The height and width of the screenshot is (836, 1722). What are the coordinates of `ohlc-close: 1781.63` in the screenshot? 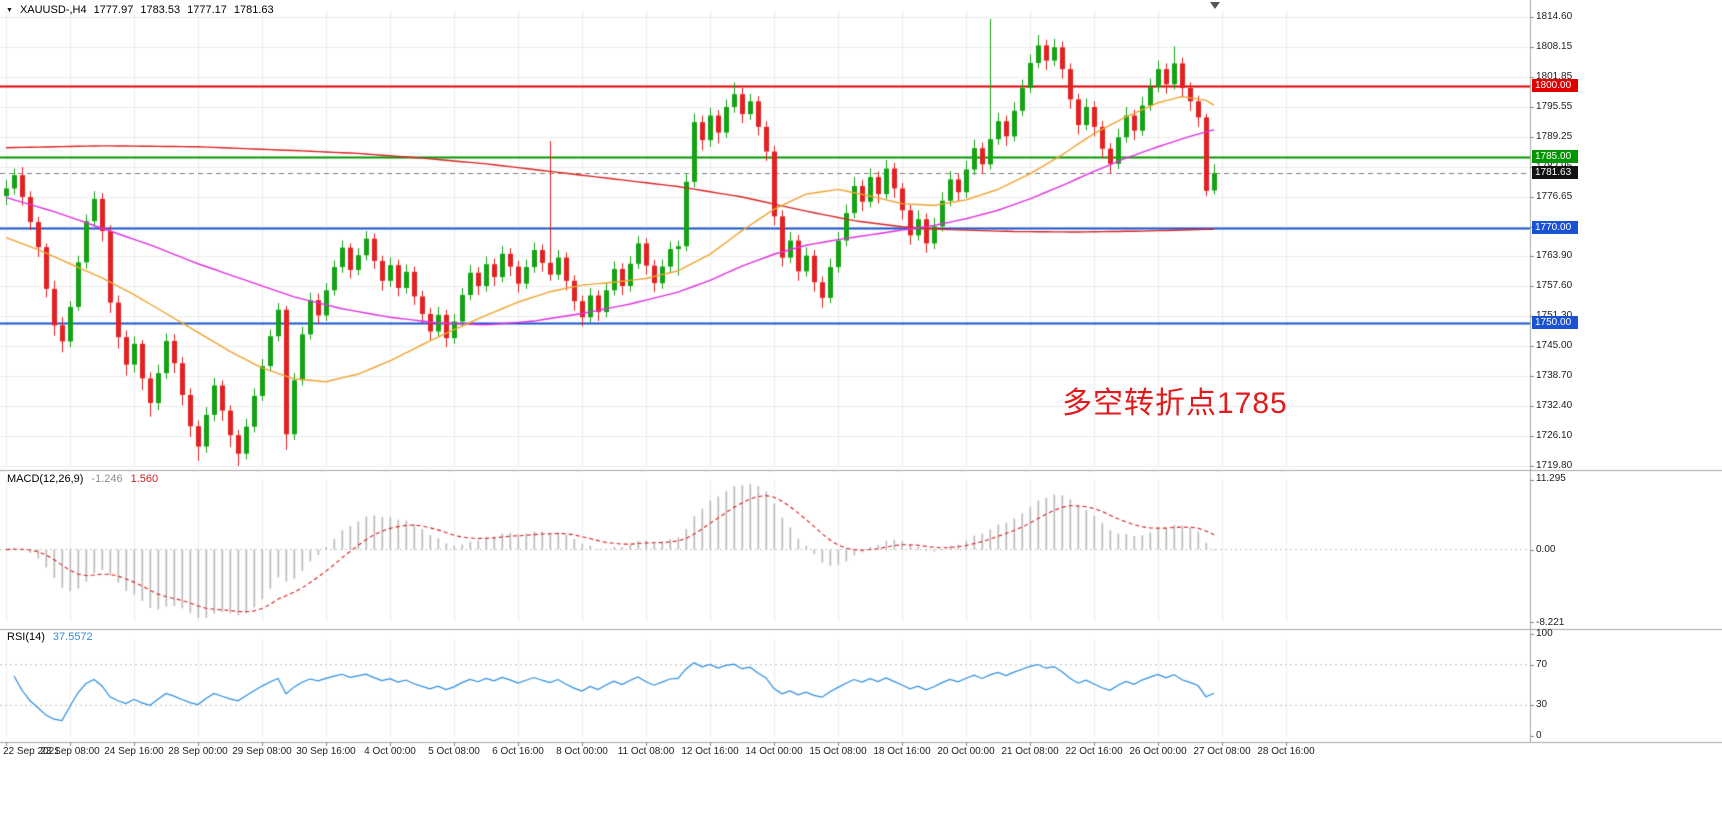 It's located at (253, 10).